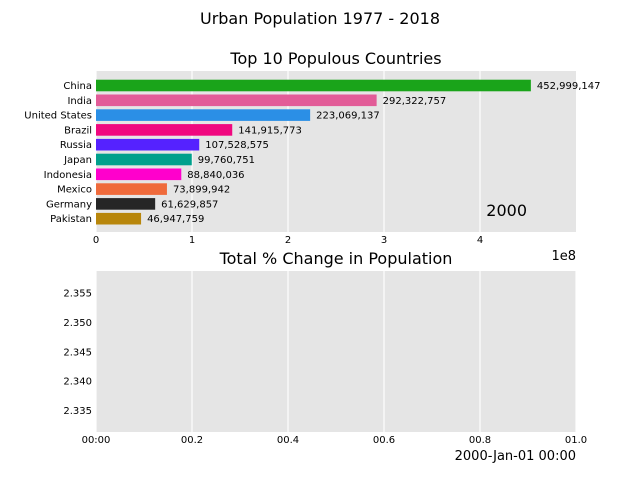 This screenshot has height=480, width=640. Describe the element at coordinates (77, 411) in the screenshot. I see `line-chart-y-tick-label: 2.335` at that location.